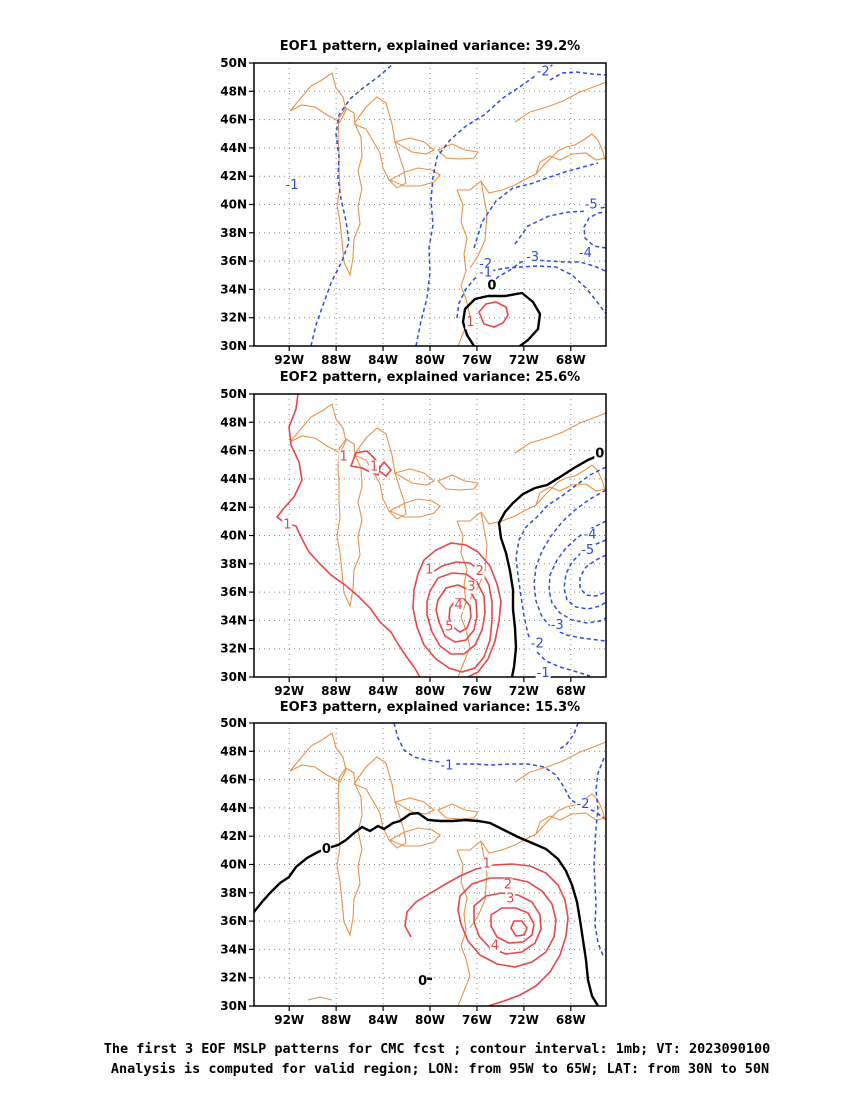  I want to click on panel-title: EOF1 pattern, explained variance: 39.2%, so click(430, 46).